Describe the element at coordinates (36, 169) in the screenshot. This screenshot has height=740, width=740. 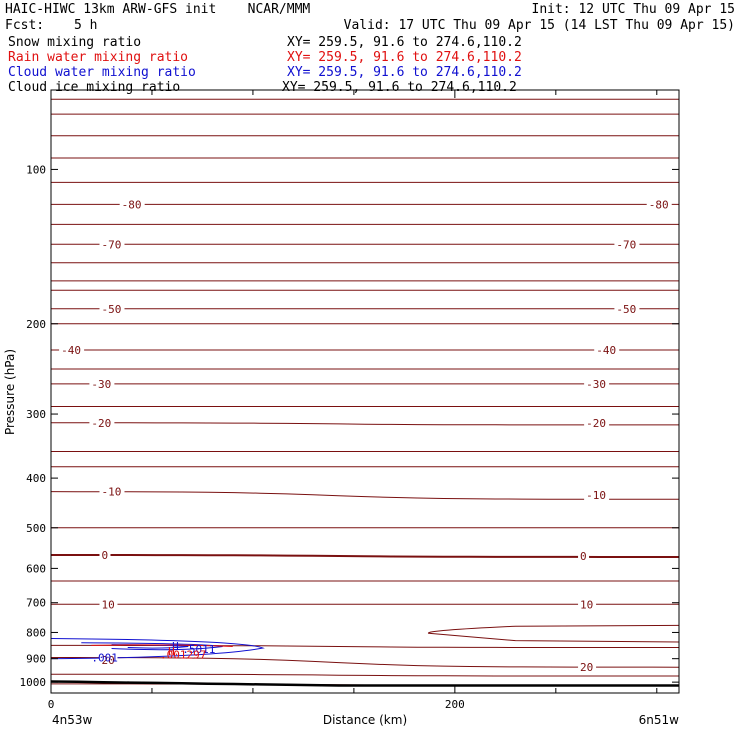
I see `y-tick-label: 100` at that location.